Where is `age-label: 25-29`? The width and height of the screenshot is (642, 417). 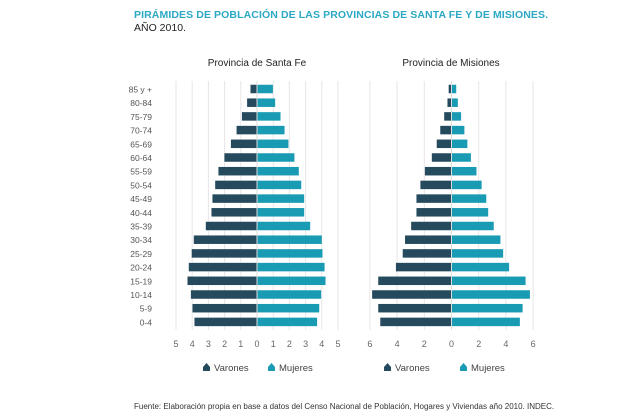
age-label: 25-29 is located at coordinates (141, 254).